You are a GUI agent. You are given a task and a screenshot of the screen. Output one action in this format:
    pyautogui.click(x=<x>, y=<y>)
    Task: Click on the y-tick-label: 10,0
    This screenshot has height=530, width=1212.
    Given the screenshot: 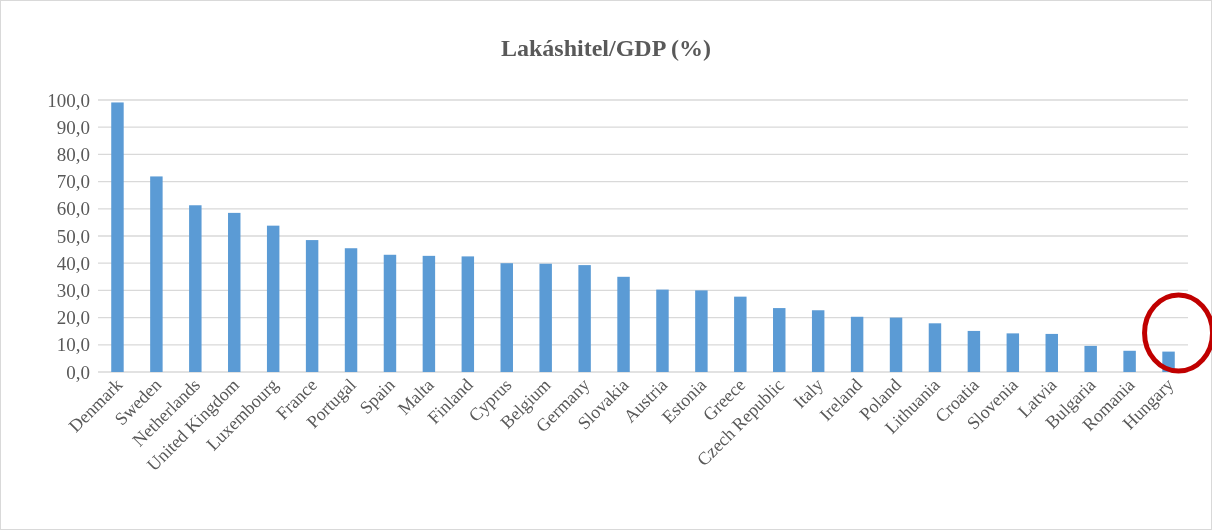 What is the action you would take?
    pyautogui.click(x=73, y=345)
    